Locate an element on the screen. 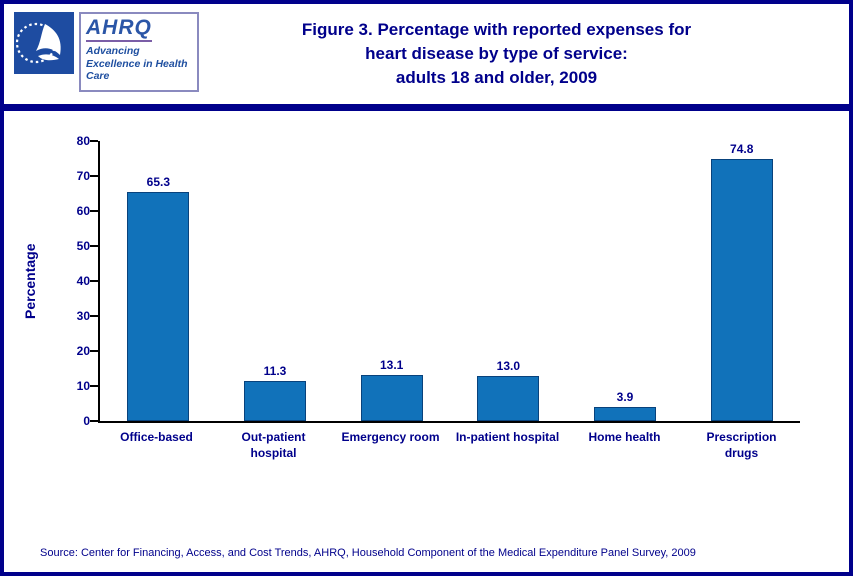  x-axis-category-label: Office-based is located at coordinates (156, 437).